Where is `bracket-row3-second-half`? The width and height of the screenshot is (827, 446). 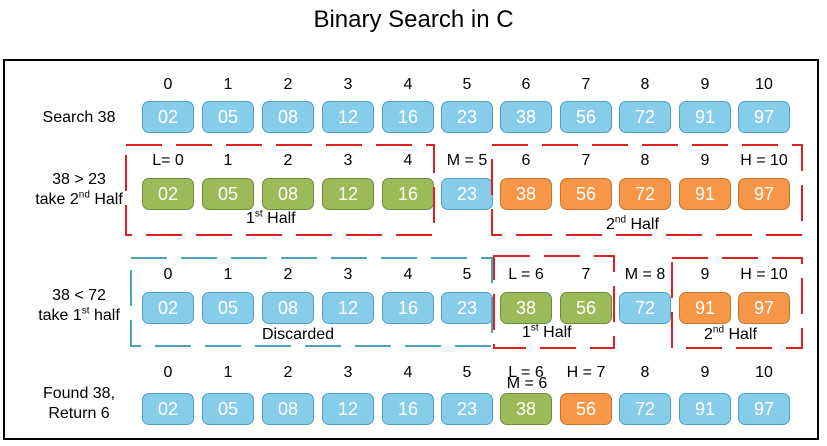 bracket-row3-second-half is located at coordinates (737, 303).